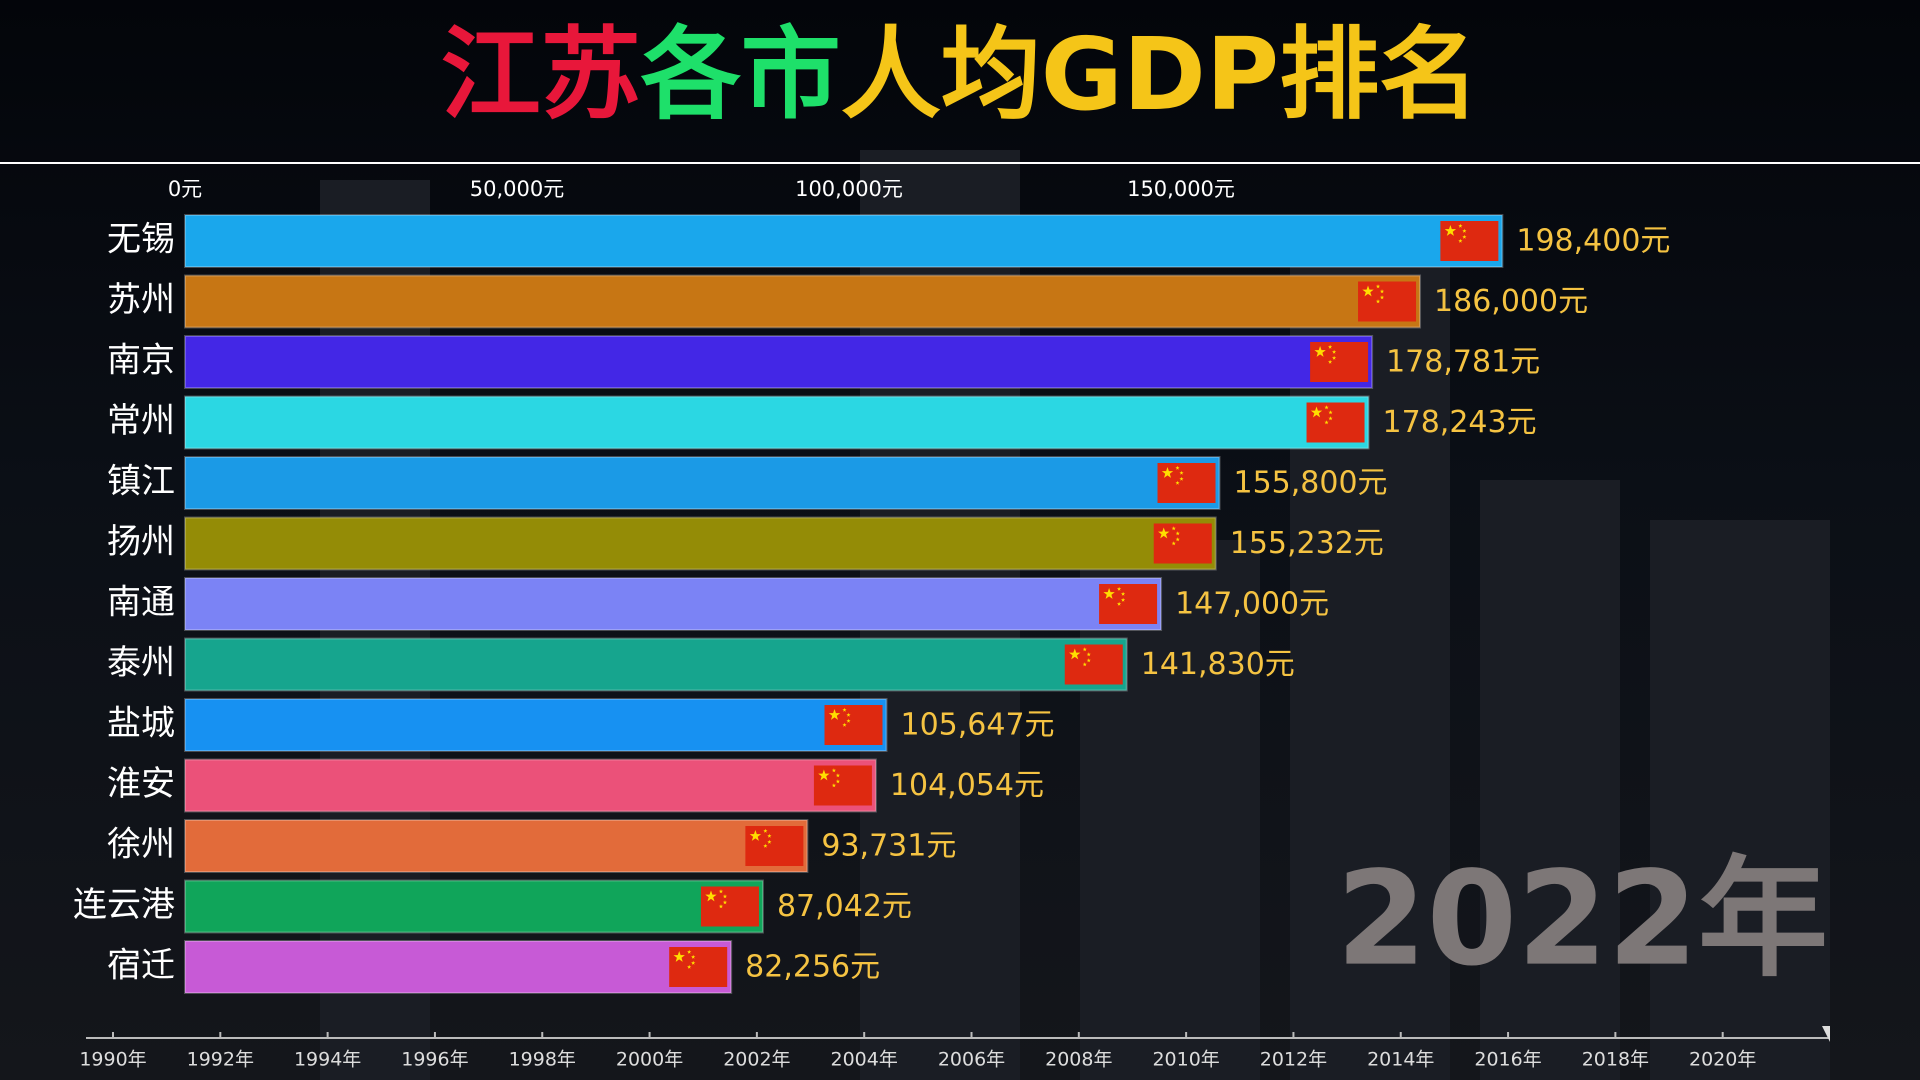 This screenshot has width=1920, height=1080. What do you see at coordinates (812, 967) in the screenshot?
I see `value-label: 82,256元` at bounding box center [812, 967].